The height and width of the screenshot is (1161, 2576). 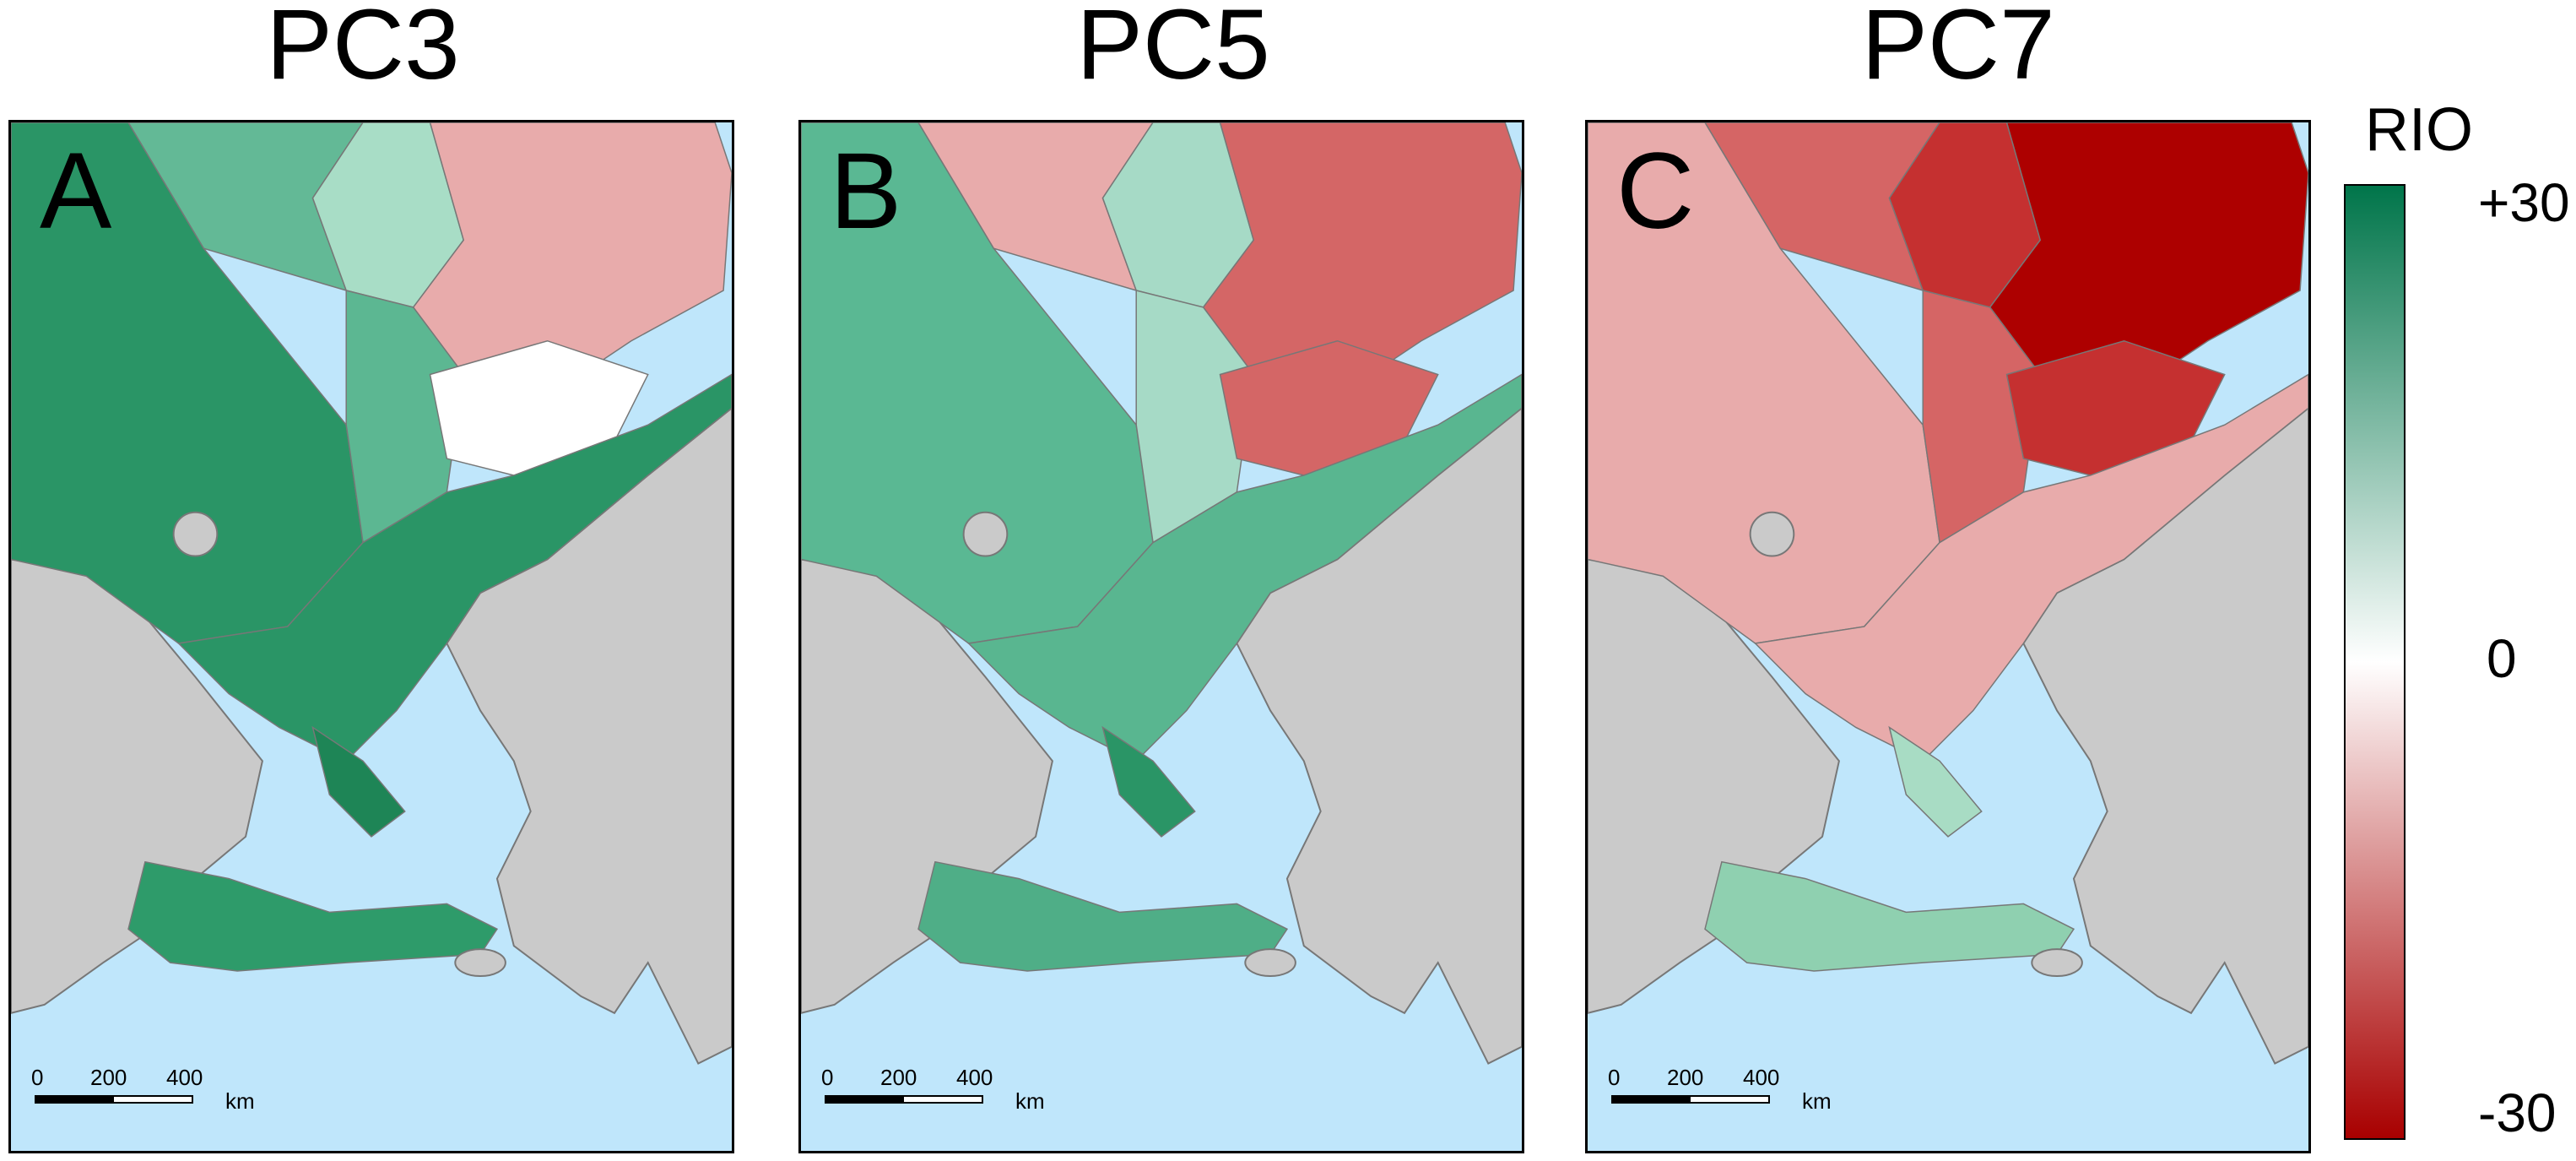 I want to click on panel-letter: A, so click(x=76, y=191).